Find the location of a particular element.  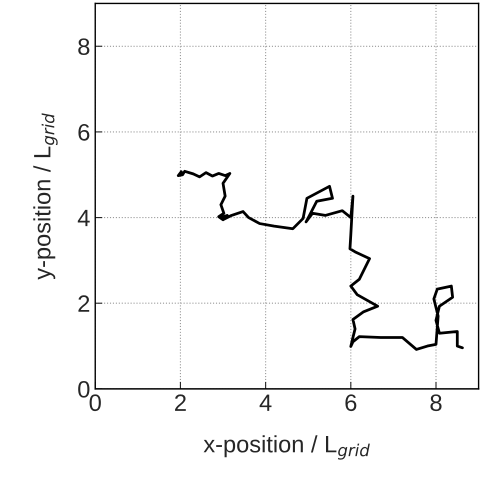

x-tick-label: 2 is located at coordinates (180, 402).